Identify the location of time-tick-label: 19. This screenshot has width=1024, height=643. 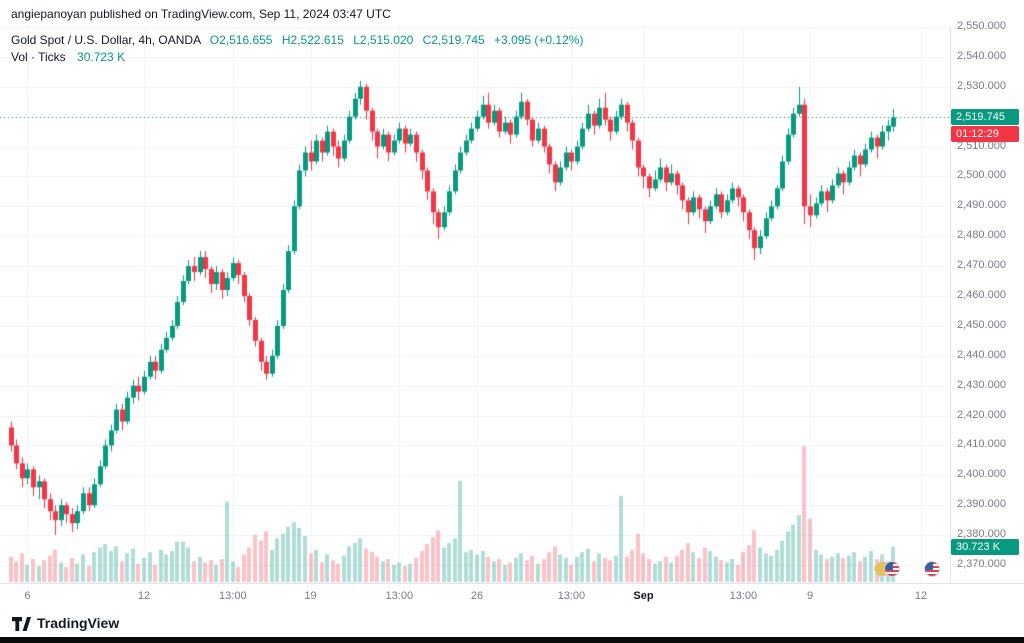
(310, 596).